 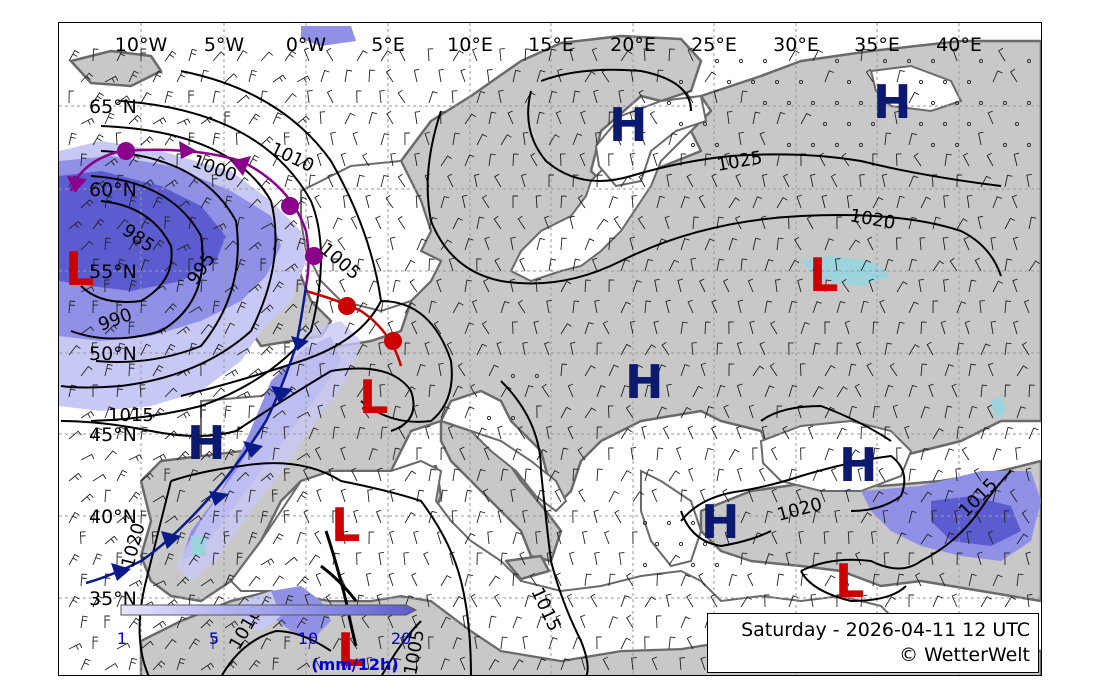 What do you see at coordinates (976, 521) in the screenshot?
I see `precip-turkey-heavy` at bounding box center [976, 521].